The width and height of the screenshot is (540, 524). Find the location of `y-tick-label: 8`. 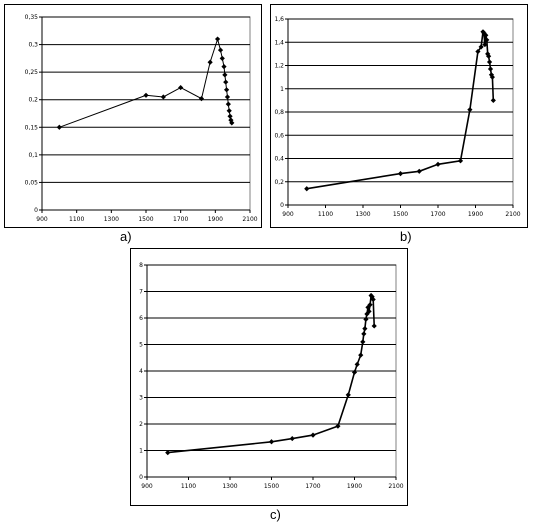

y-tick-label: 8 is located at coordinates (141, 265).